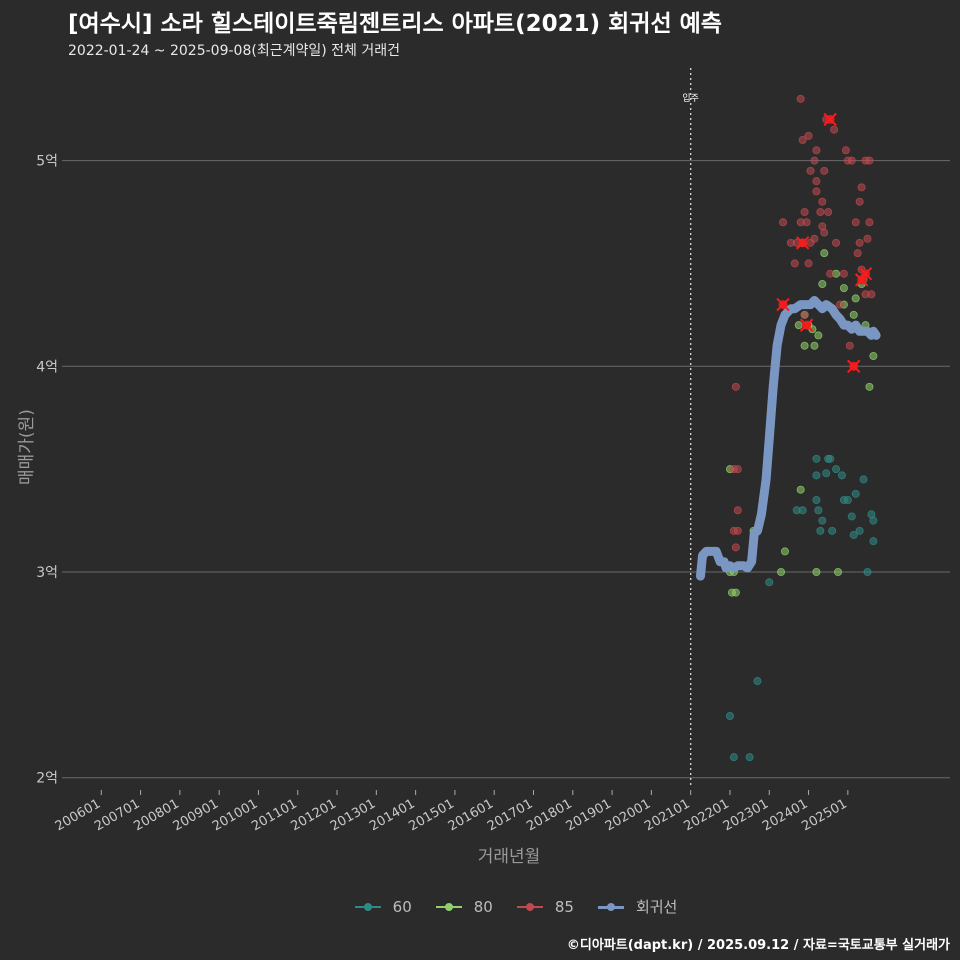 The image size is (960, 960). Describe the element at coordinates (234, 51) in the screenshot. I see `chart-subtitle: 2022-01-24 ~ 2025-09-08(최근계약일) 전체 거래건` at that location.